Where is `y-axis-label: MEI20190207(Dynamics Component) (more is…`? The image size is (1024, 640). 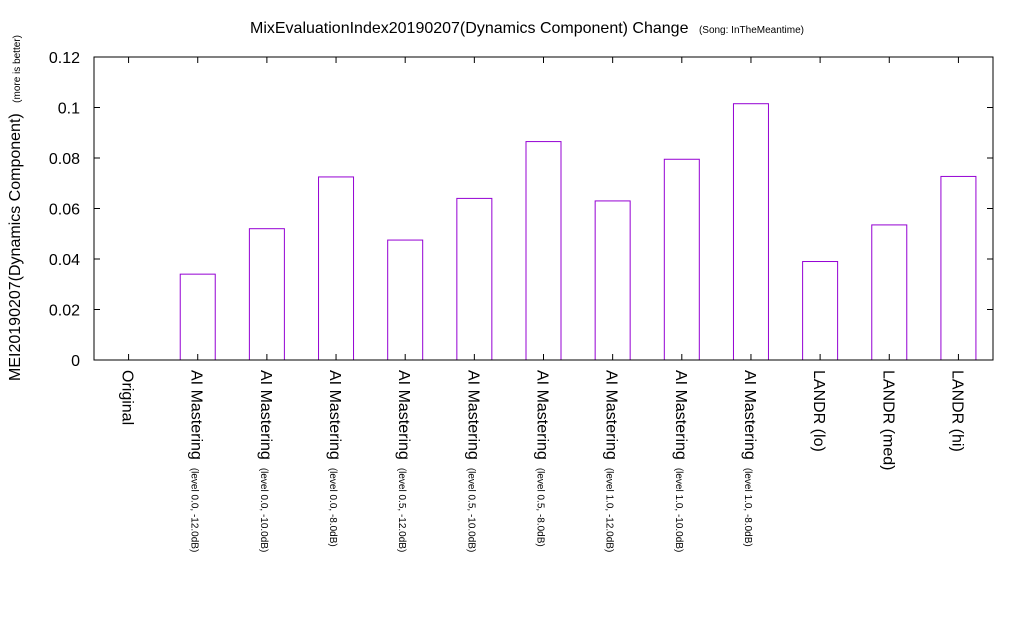 y-axis-label: MEI20190207(Dynamics Component) (more is… is located at coordinates (15, 208).